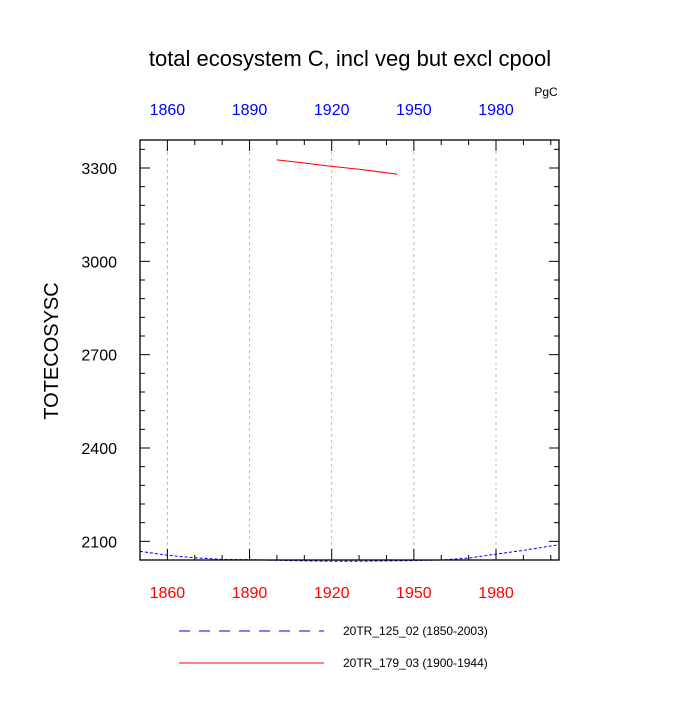 This screenshot has width=700, height=705. I want to click on x-tick-label-top: 1950, so click(414, 110).